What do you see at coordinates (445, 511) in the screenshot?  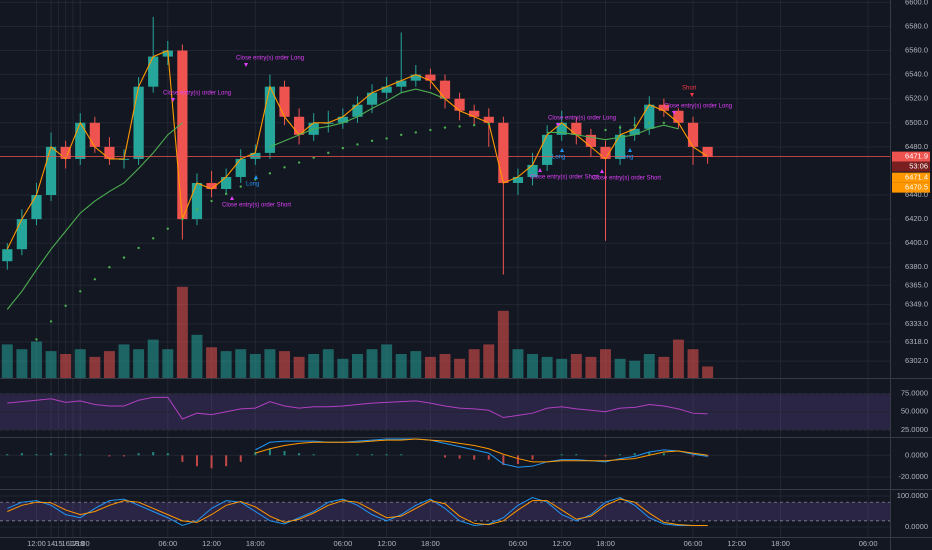 I see `band` at bounding box center [445, 511].